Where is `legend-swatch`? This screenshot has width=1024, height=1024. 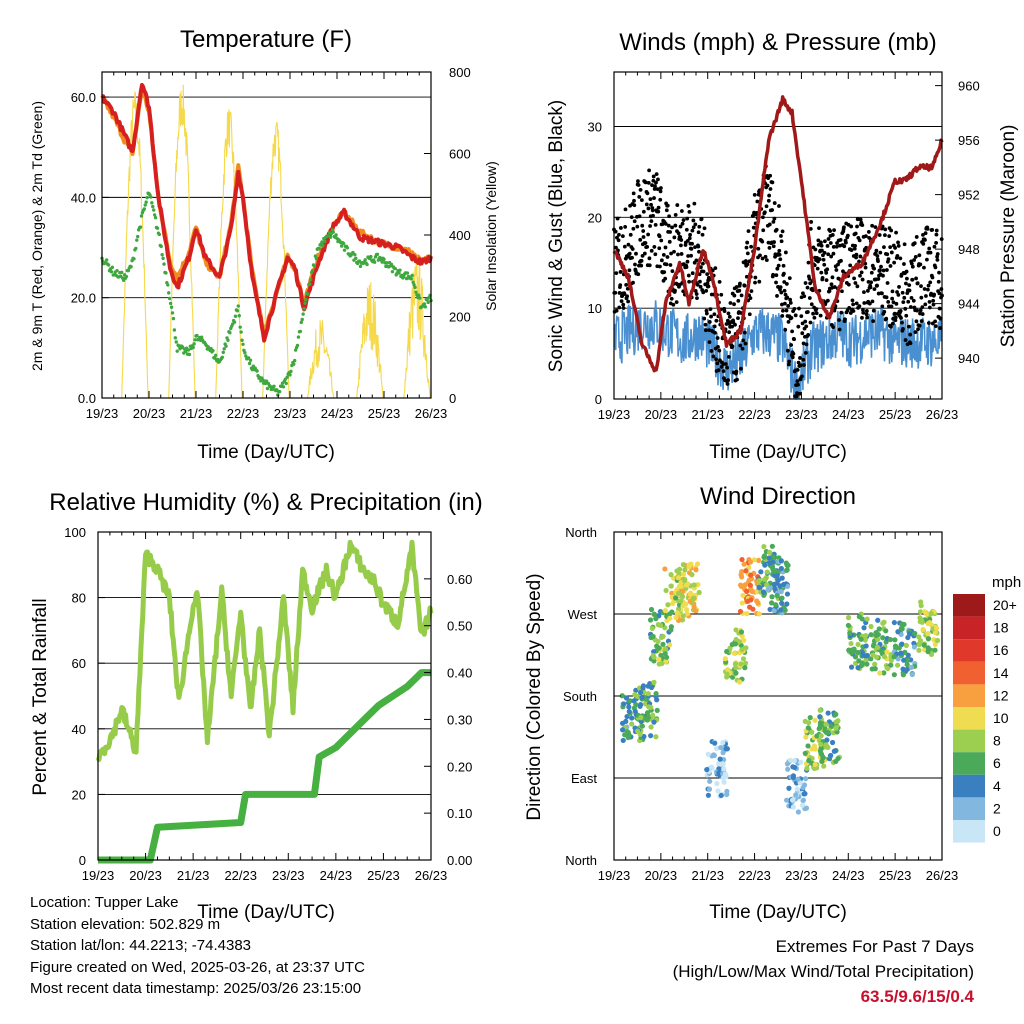 legend-swatch is located at coordinates (969, 763).